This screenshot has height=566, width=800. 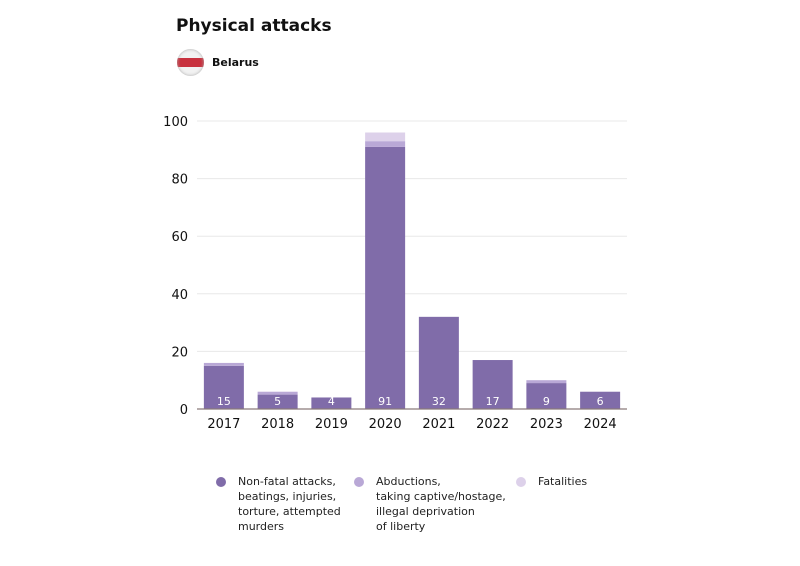 I want to click on y-tick-label: 0, so click(x=184, y=410).